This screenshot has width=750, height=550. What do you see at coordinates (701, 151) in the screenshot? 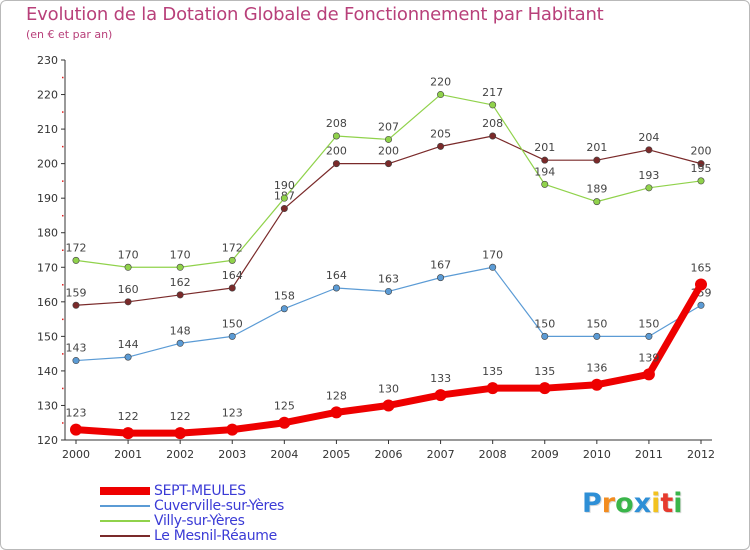
I see `data-label-le-mesnil-r-aume-2012: 200` at bounding box center [701, 151].